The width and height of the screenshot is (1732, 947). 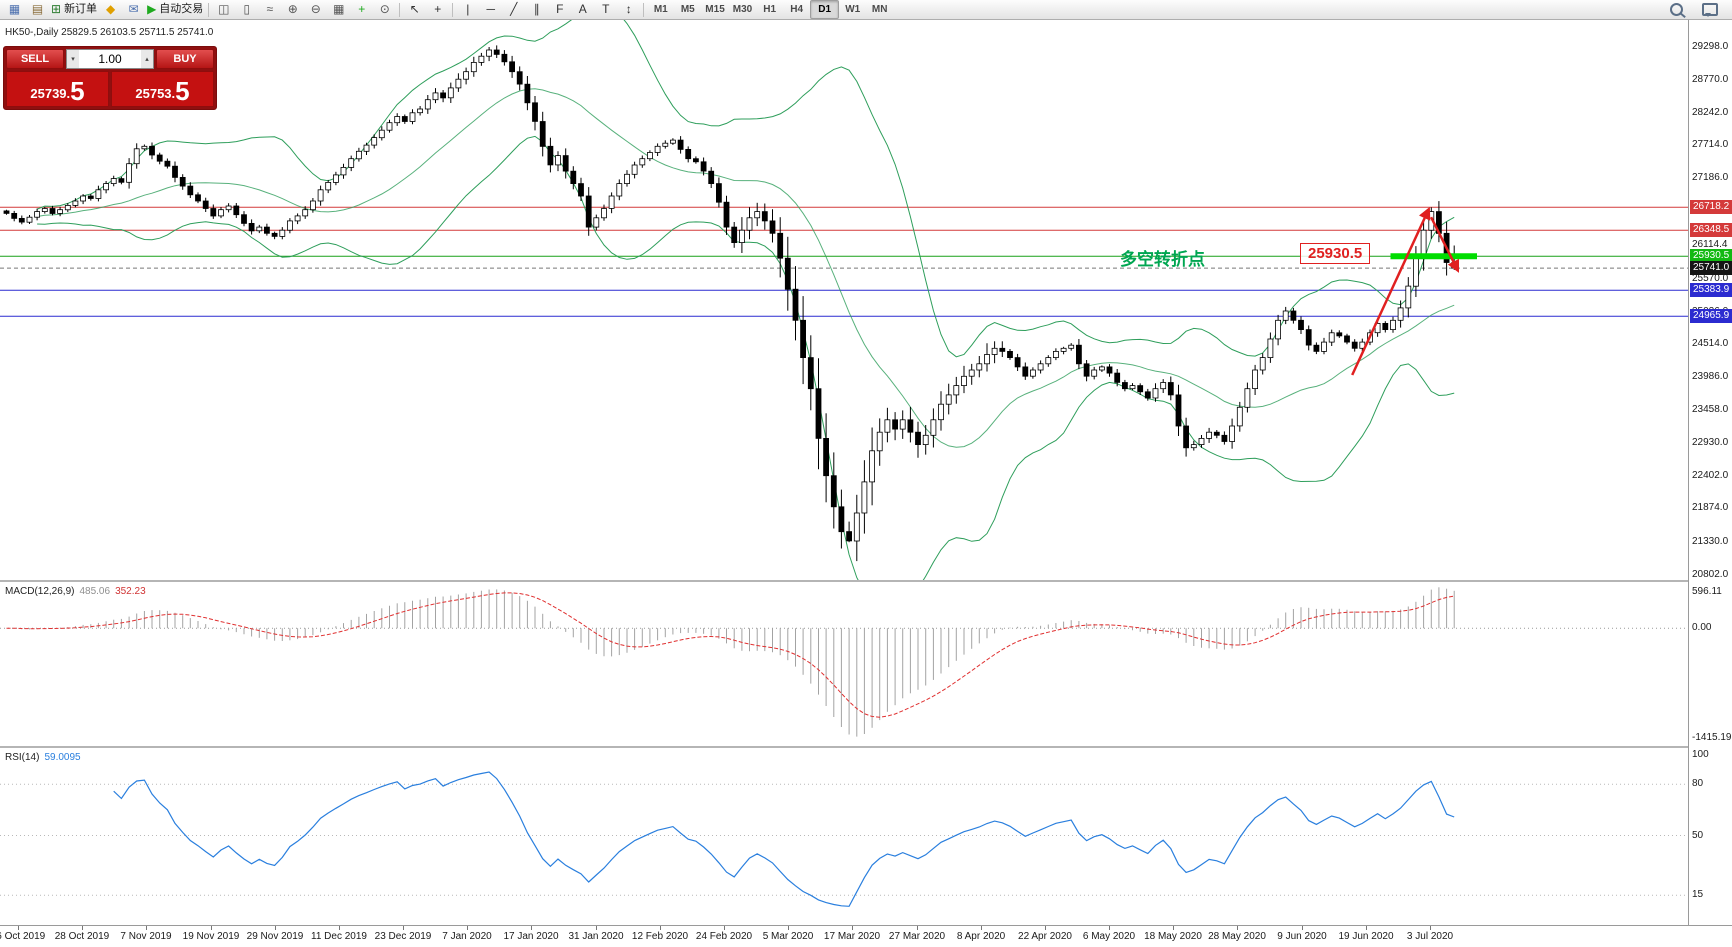 I want to click on periods-button: ⊙, so click(x=384, y=9).